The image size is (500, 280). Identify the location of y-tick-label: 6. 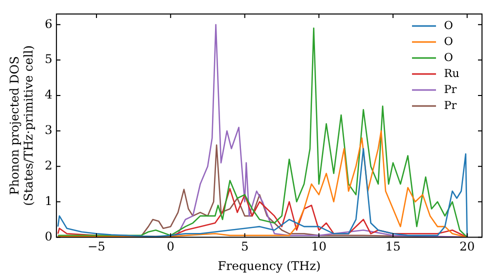
(48, 23).